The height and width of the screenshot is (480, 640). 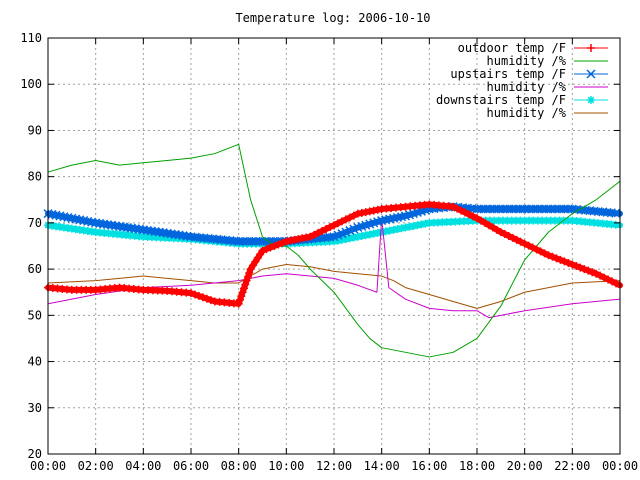 I want to click on legend-label: outdoor temp /F, so click(x=512, y=48).